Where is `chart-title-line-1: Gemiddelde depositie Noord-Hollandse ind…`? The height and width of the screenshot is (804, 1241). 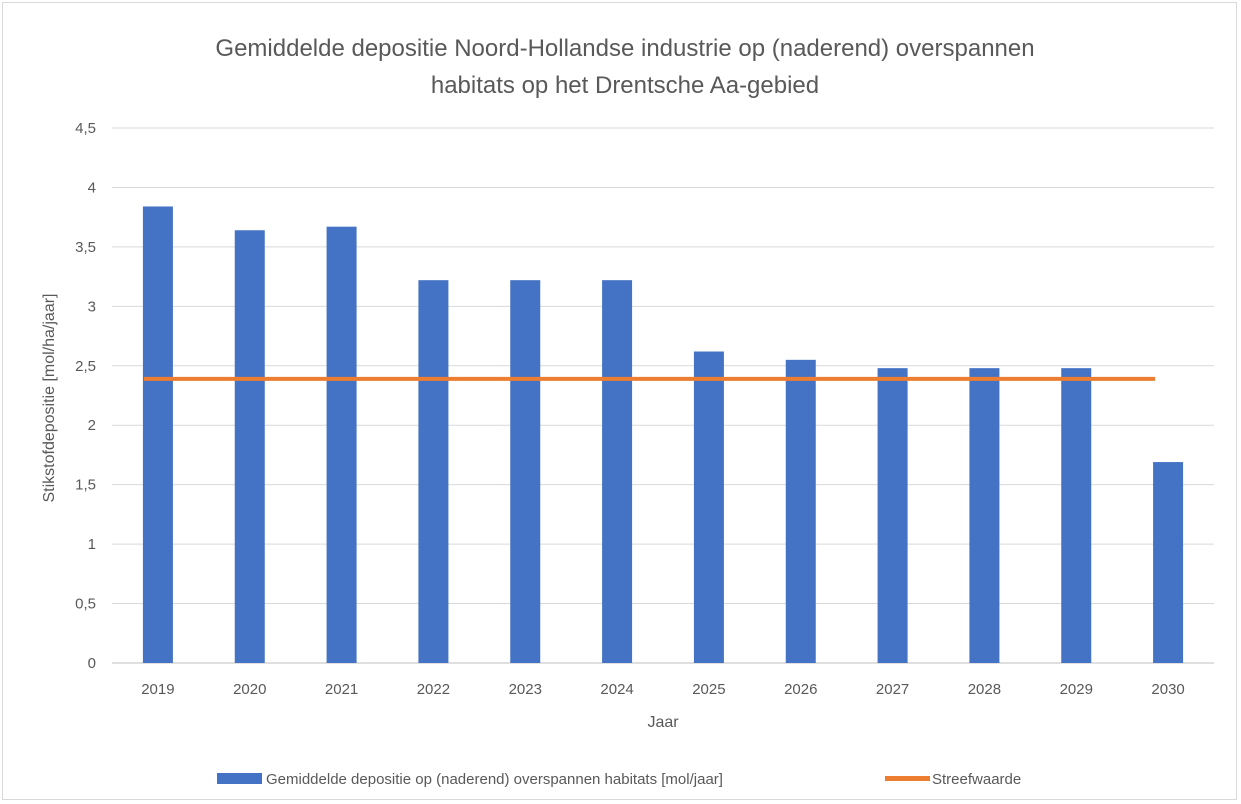
chart-title-line-1: Gemiddelde depositie Noord-Hollandse ind… is located at coordinates (624, 48).